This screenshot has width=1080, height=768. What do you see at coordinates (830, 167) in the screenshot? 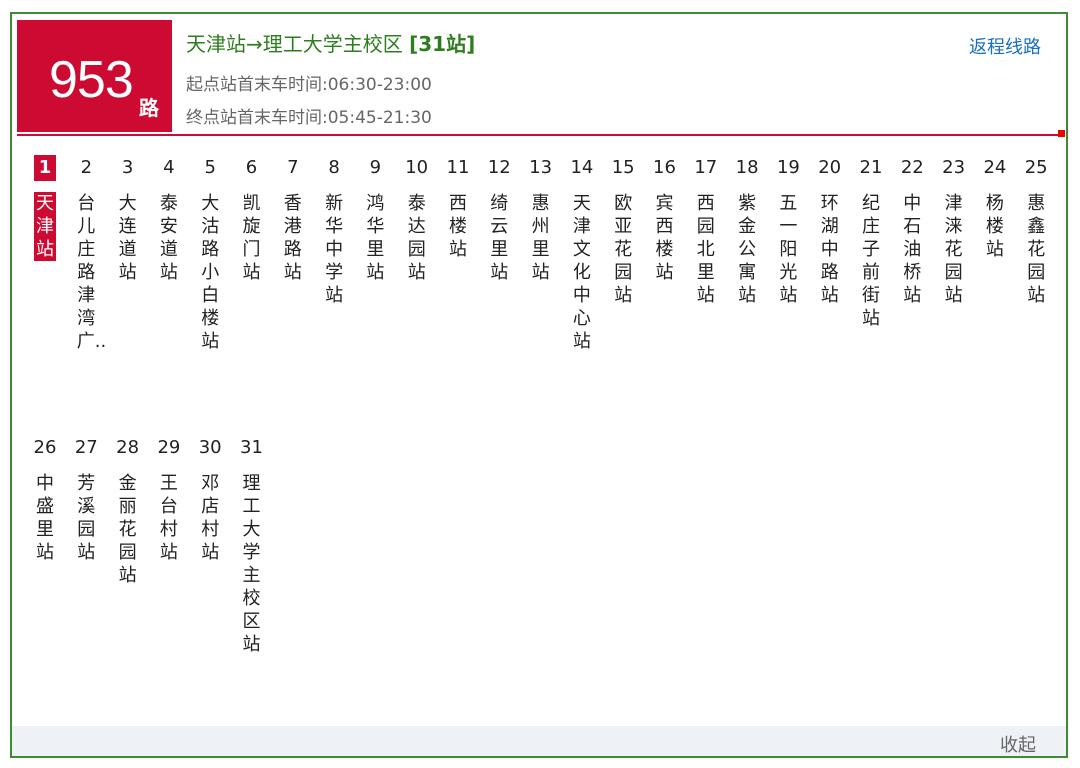
I see `stop-number: 20` at bounding box center [830, 167].